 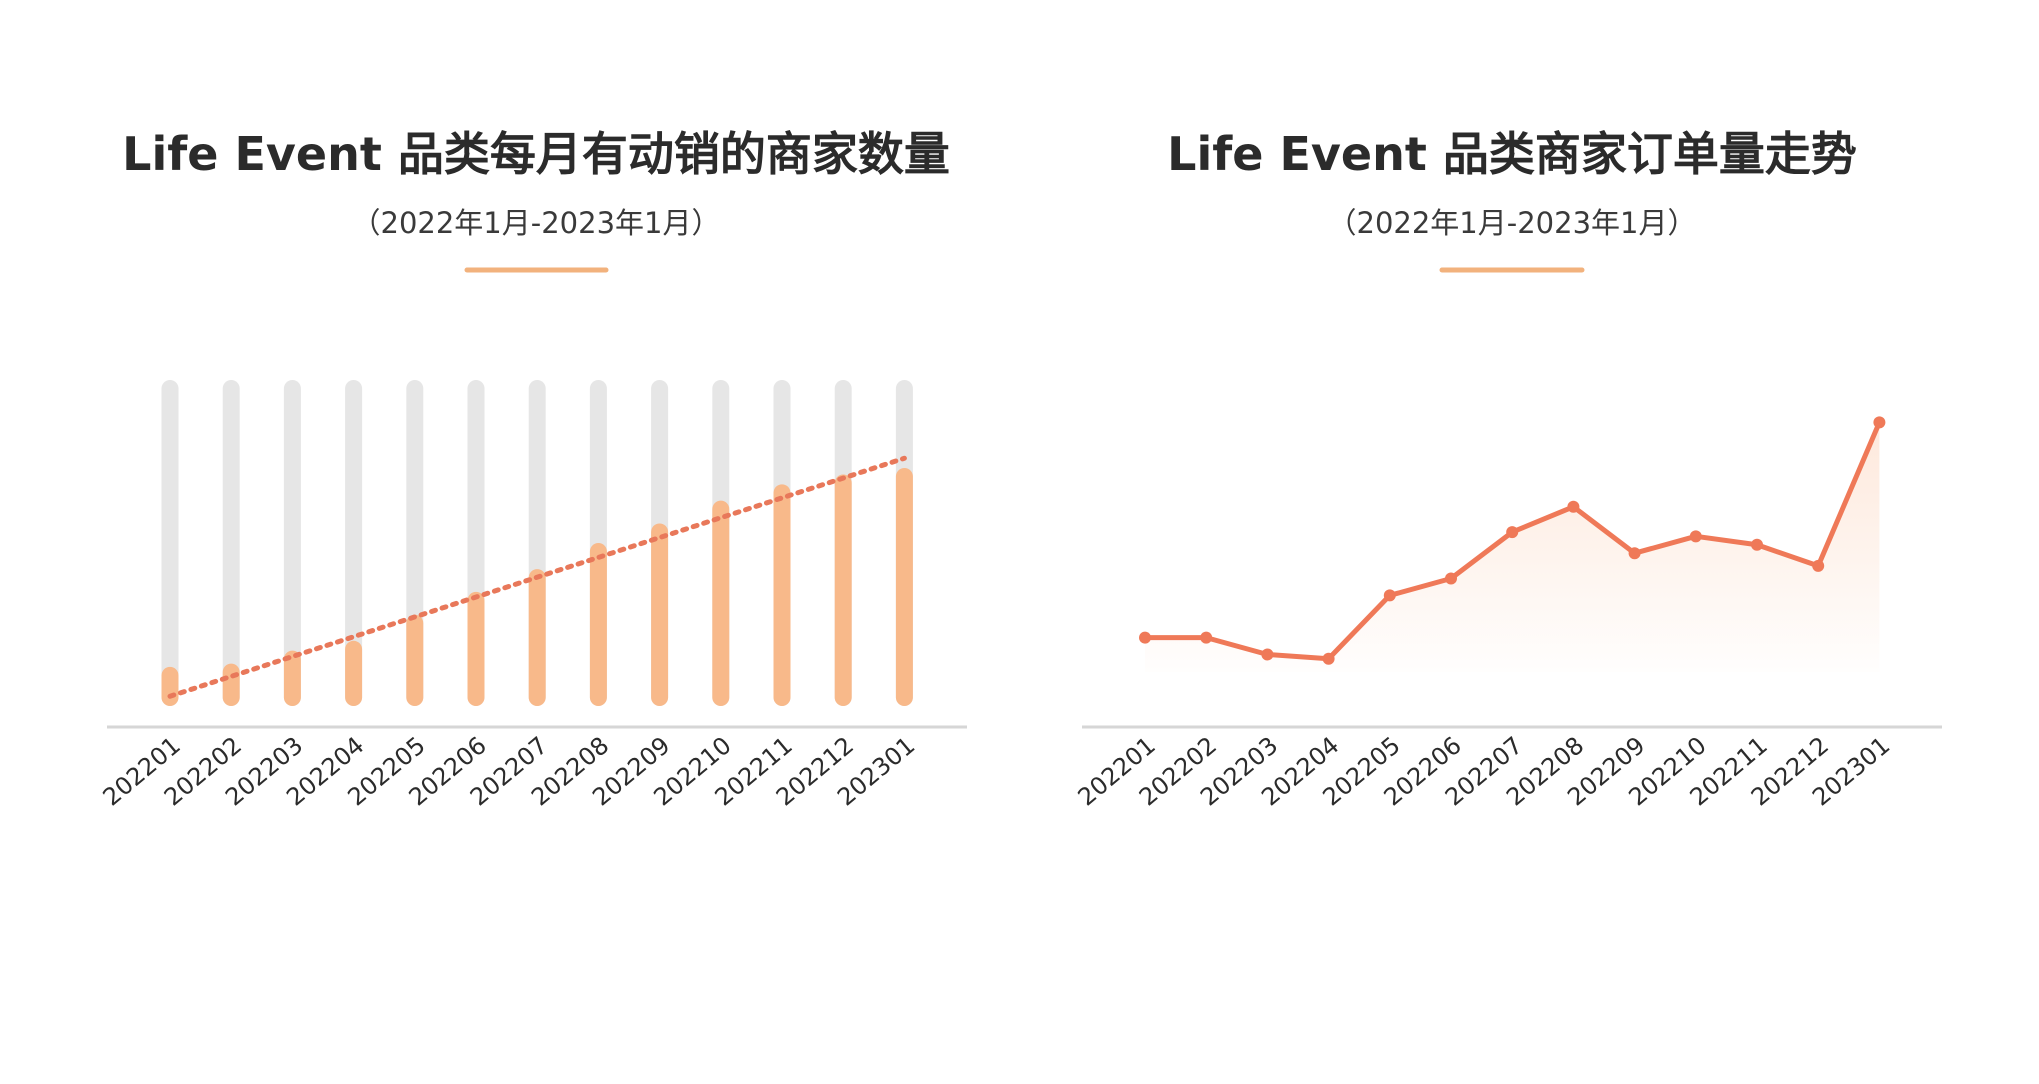 What do you see at coordinates (1512, 547) in the screenshot?
I see `line-area-fill` at bounding box center [1512, 547].